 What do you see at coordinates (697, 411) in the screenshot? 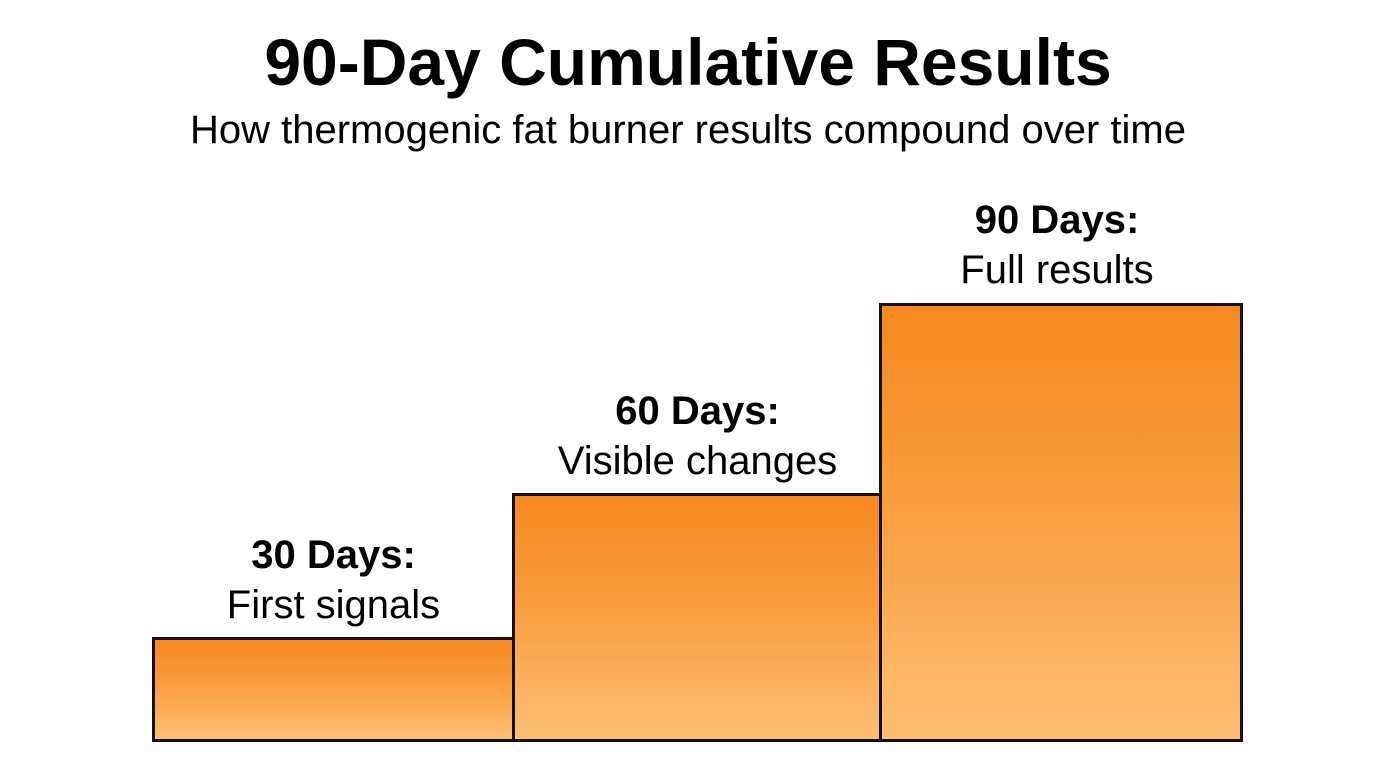
I see `label-60-days-title: 60 Days:` at bounding box center [697, 411].